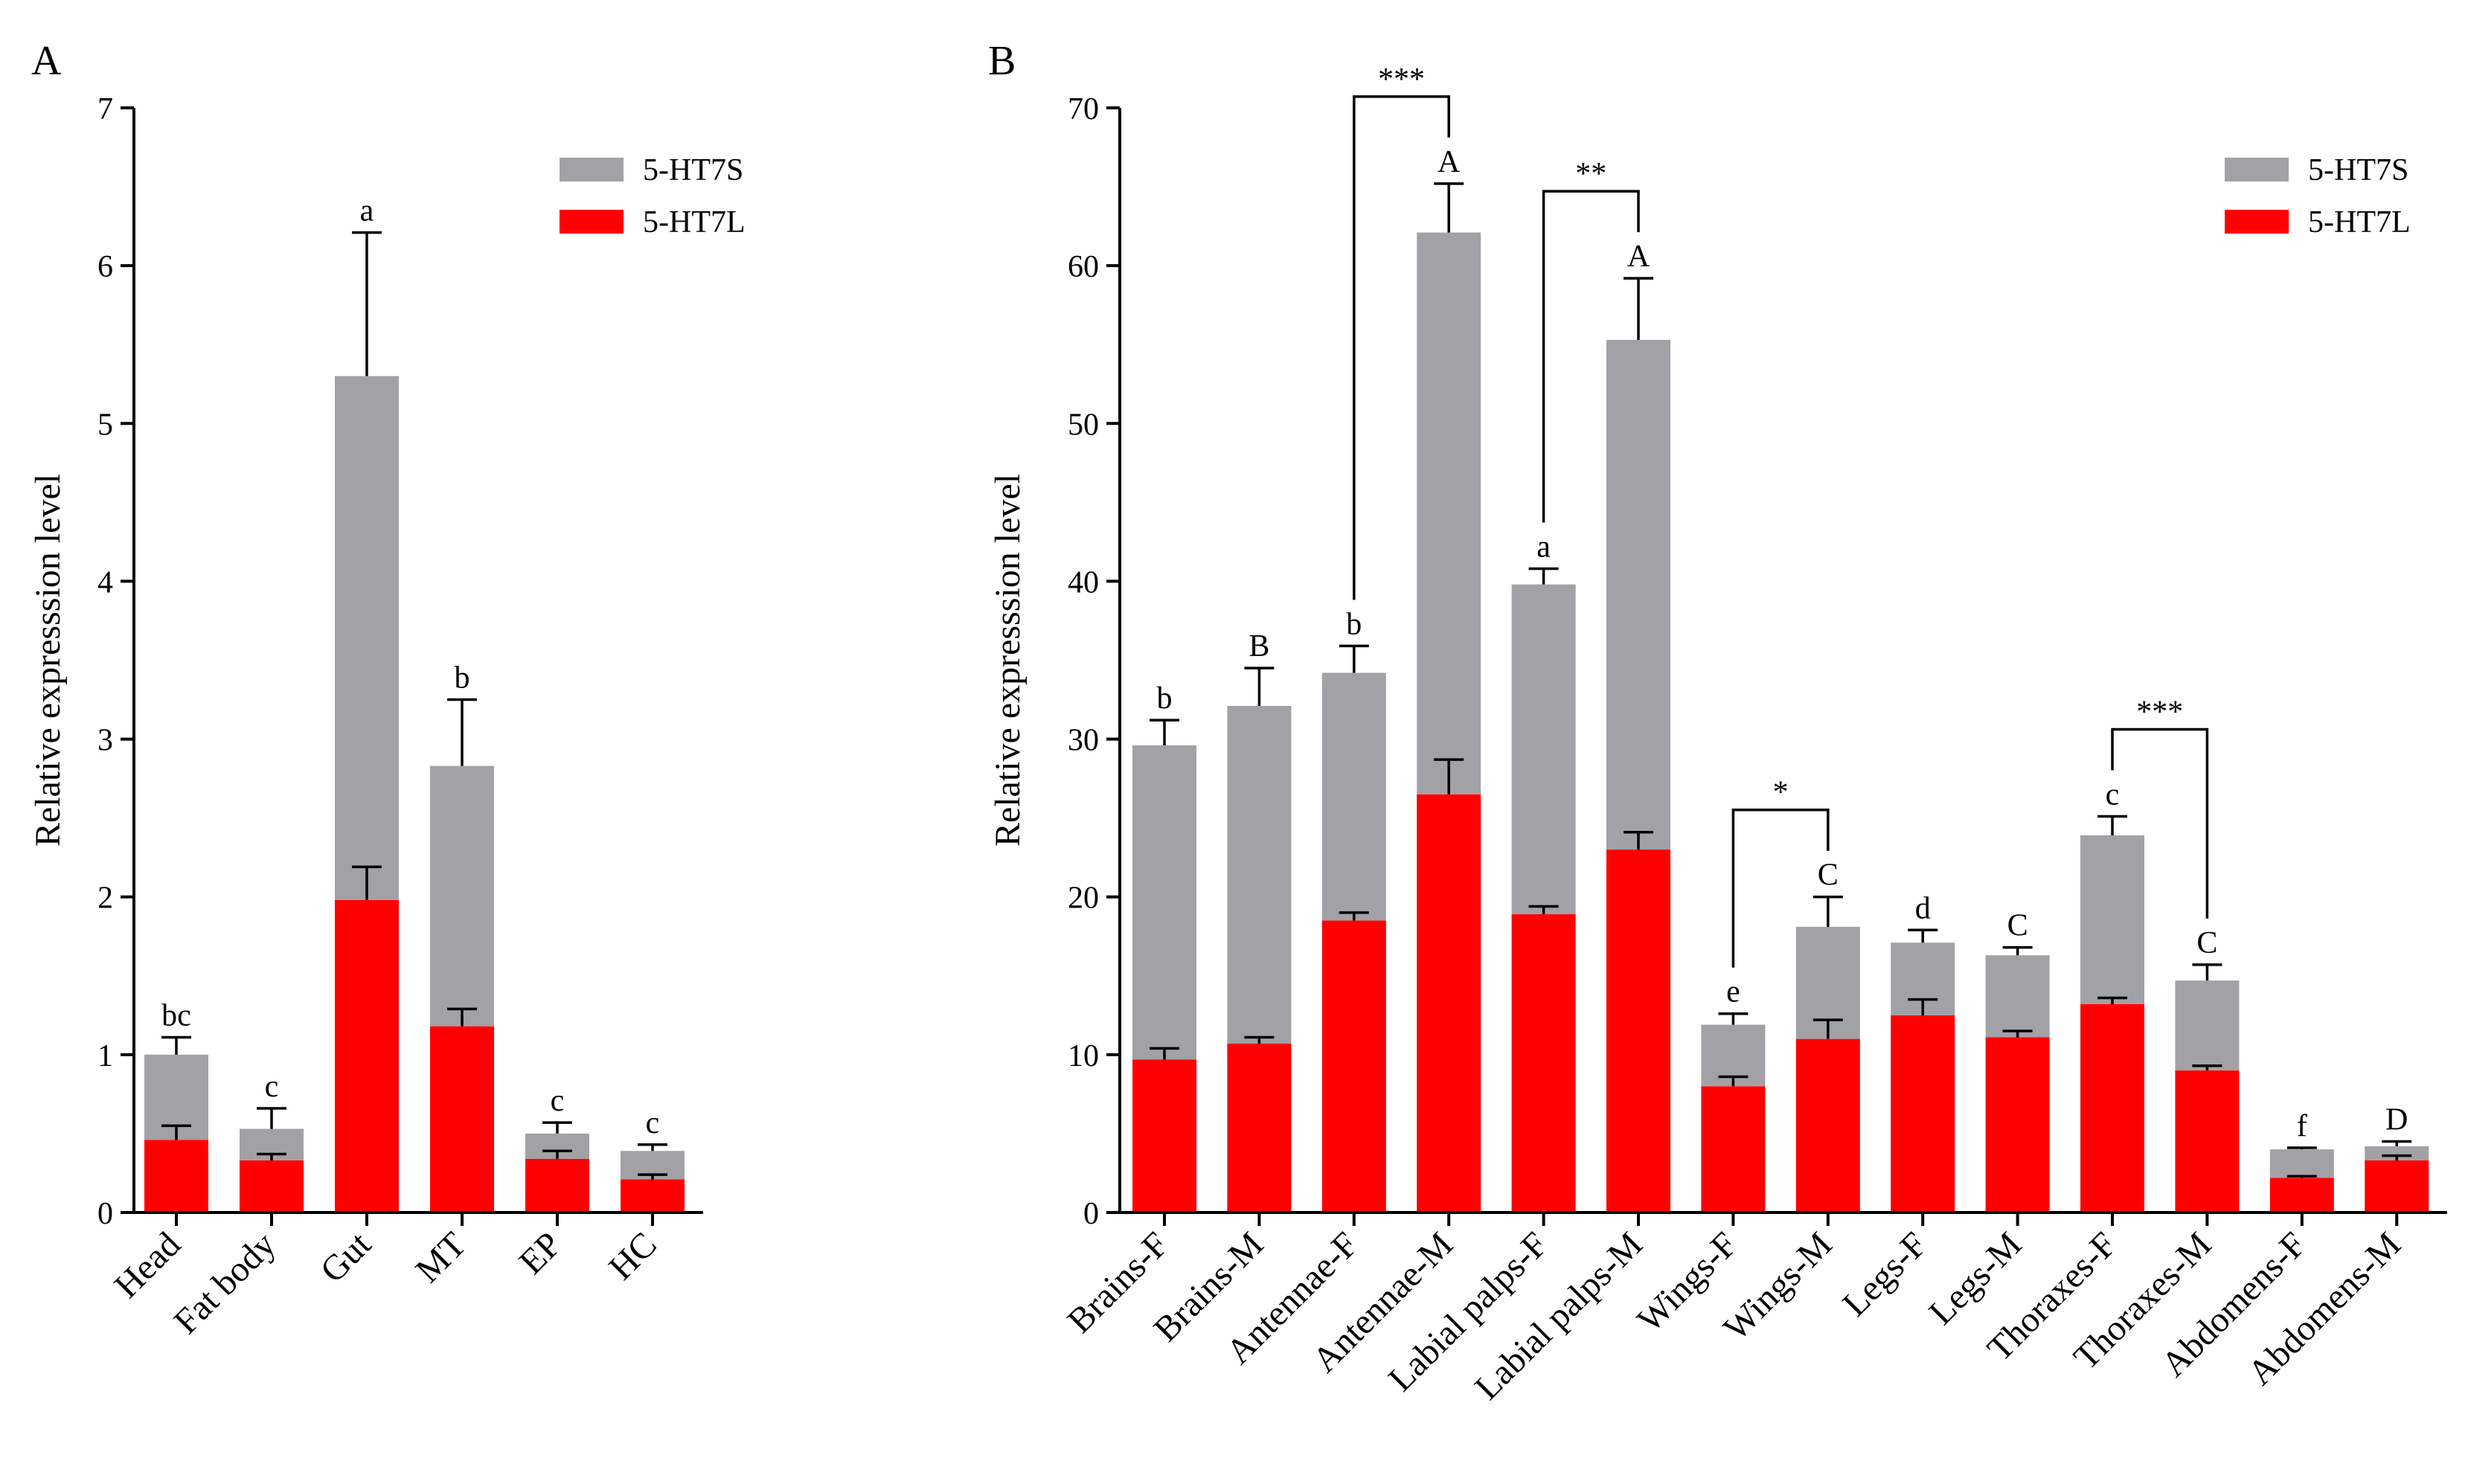 This screenshot has height=1484, width=2471. What do you see at coordinates (1002, 61) in the screenshot?
I see `panel-letter-b: B` at bounding box center [1002, 61].